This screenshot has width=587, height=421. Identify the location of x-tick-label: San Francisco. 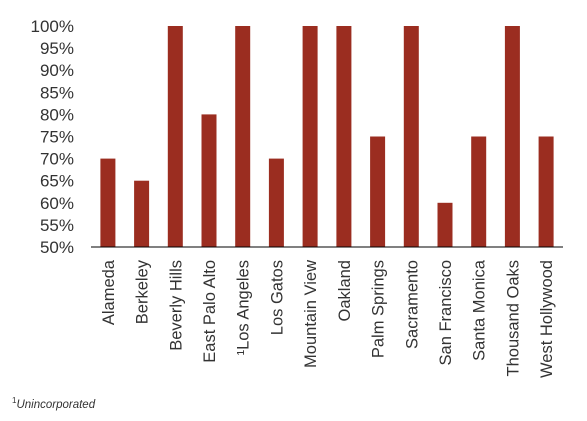
(446, 312).